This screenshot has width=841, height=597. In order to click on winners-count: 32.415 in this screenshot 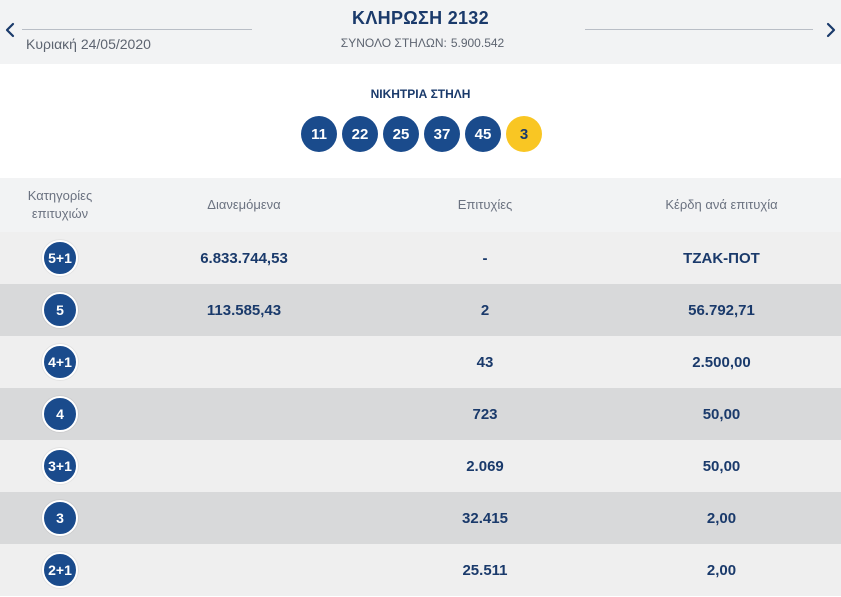, I will do `click(485, 518)`.